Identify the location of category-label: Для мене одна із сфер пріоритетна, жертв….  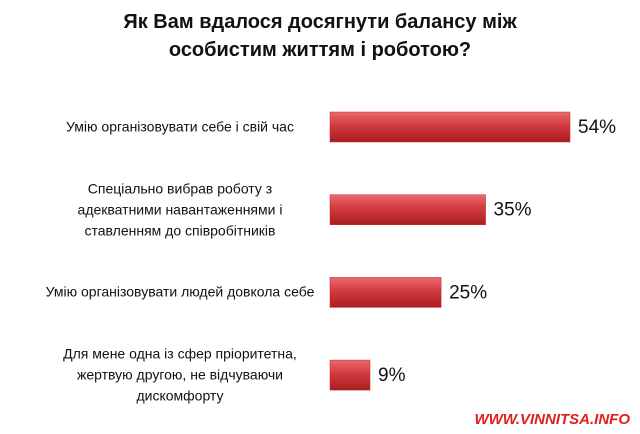
(180, 374).